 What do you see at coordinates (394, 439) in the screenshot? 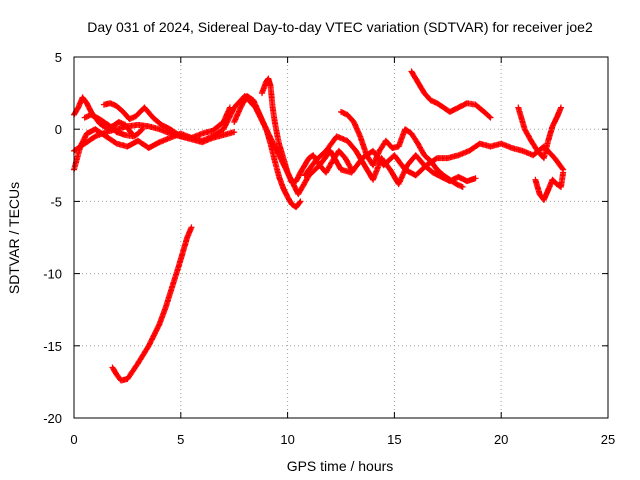
I see `x-tick-label: 15` at bounding box center [394, 439].